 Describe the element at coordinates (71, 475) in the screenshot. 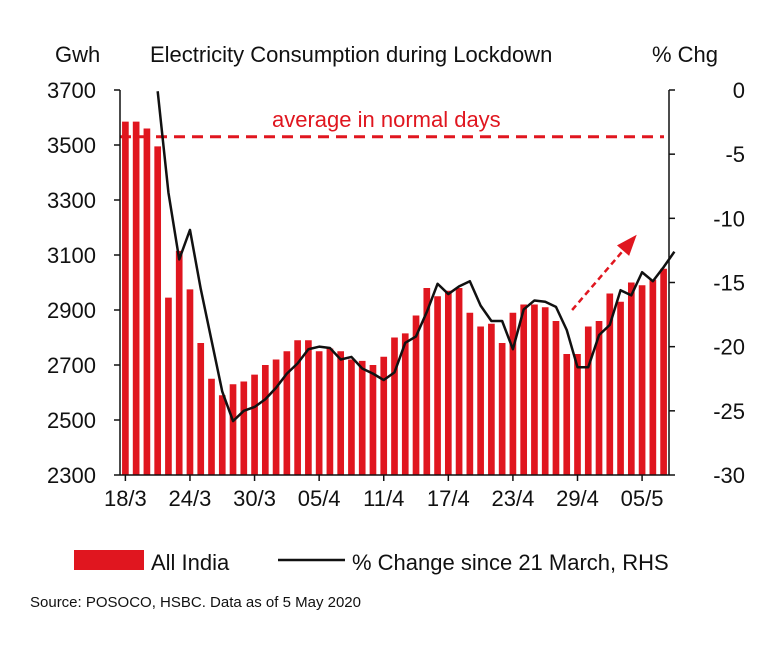

I see `left-tick-label: 2300` at that location.